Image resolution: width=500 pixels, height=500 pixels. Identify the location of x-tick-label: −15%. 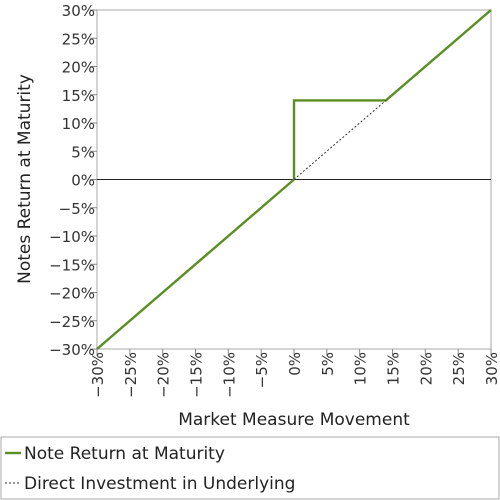
(197, 375).